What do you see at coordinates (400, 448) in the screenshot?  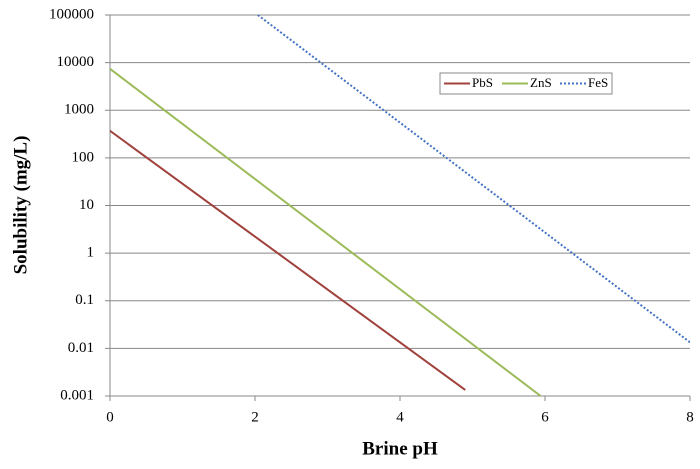 I see `x-axis-title: Brine pH` at bounding box center [400, 448].